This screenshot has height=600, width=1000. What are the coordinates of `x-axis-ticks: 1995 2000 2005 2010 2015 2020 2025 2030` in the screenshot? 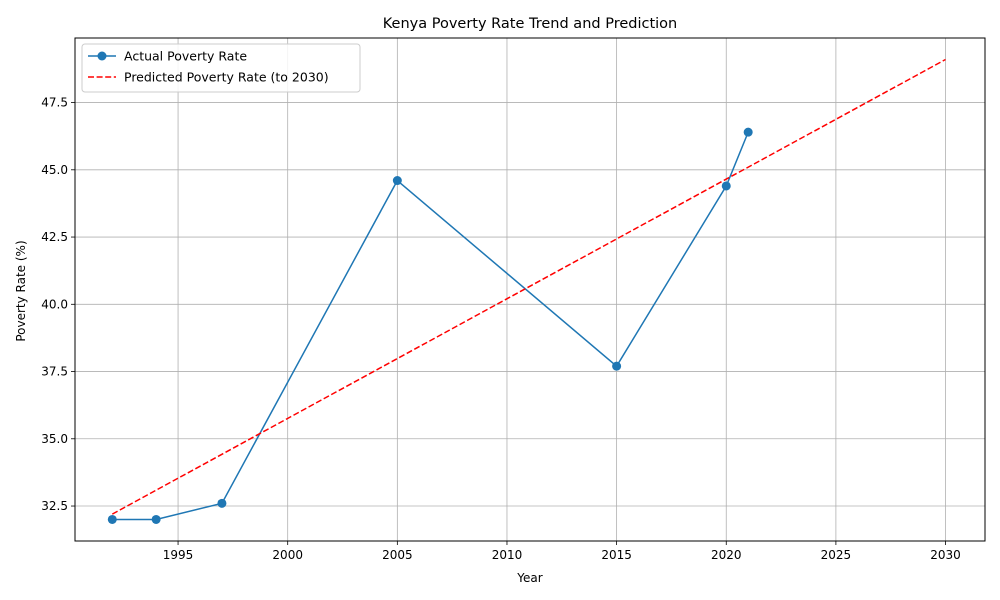 It's located at (562, 551).